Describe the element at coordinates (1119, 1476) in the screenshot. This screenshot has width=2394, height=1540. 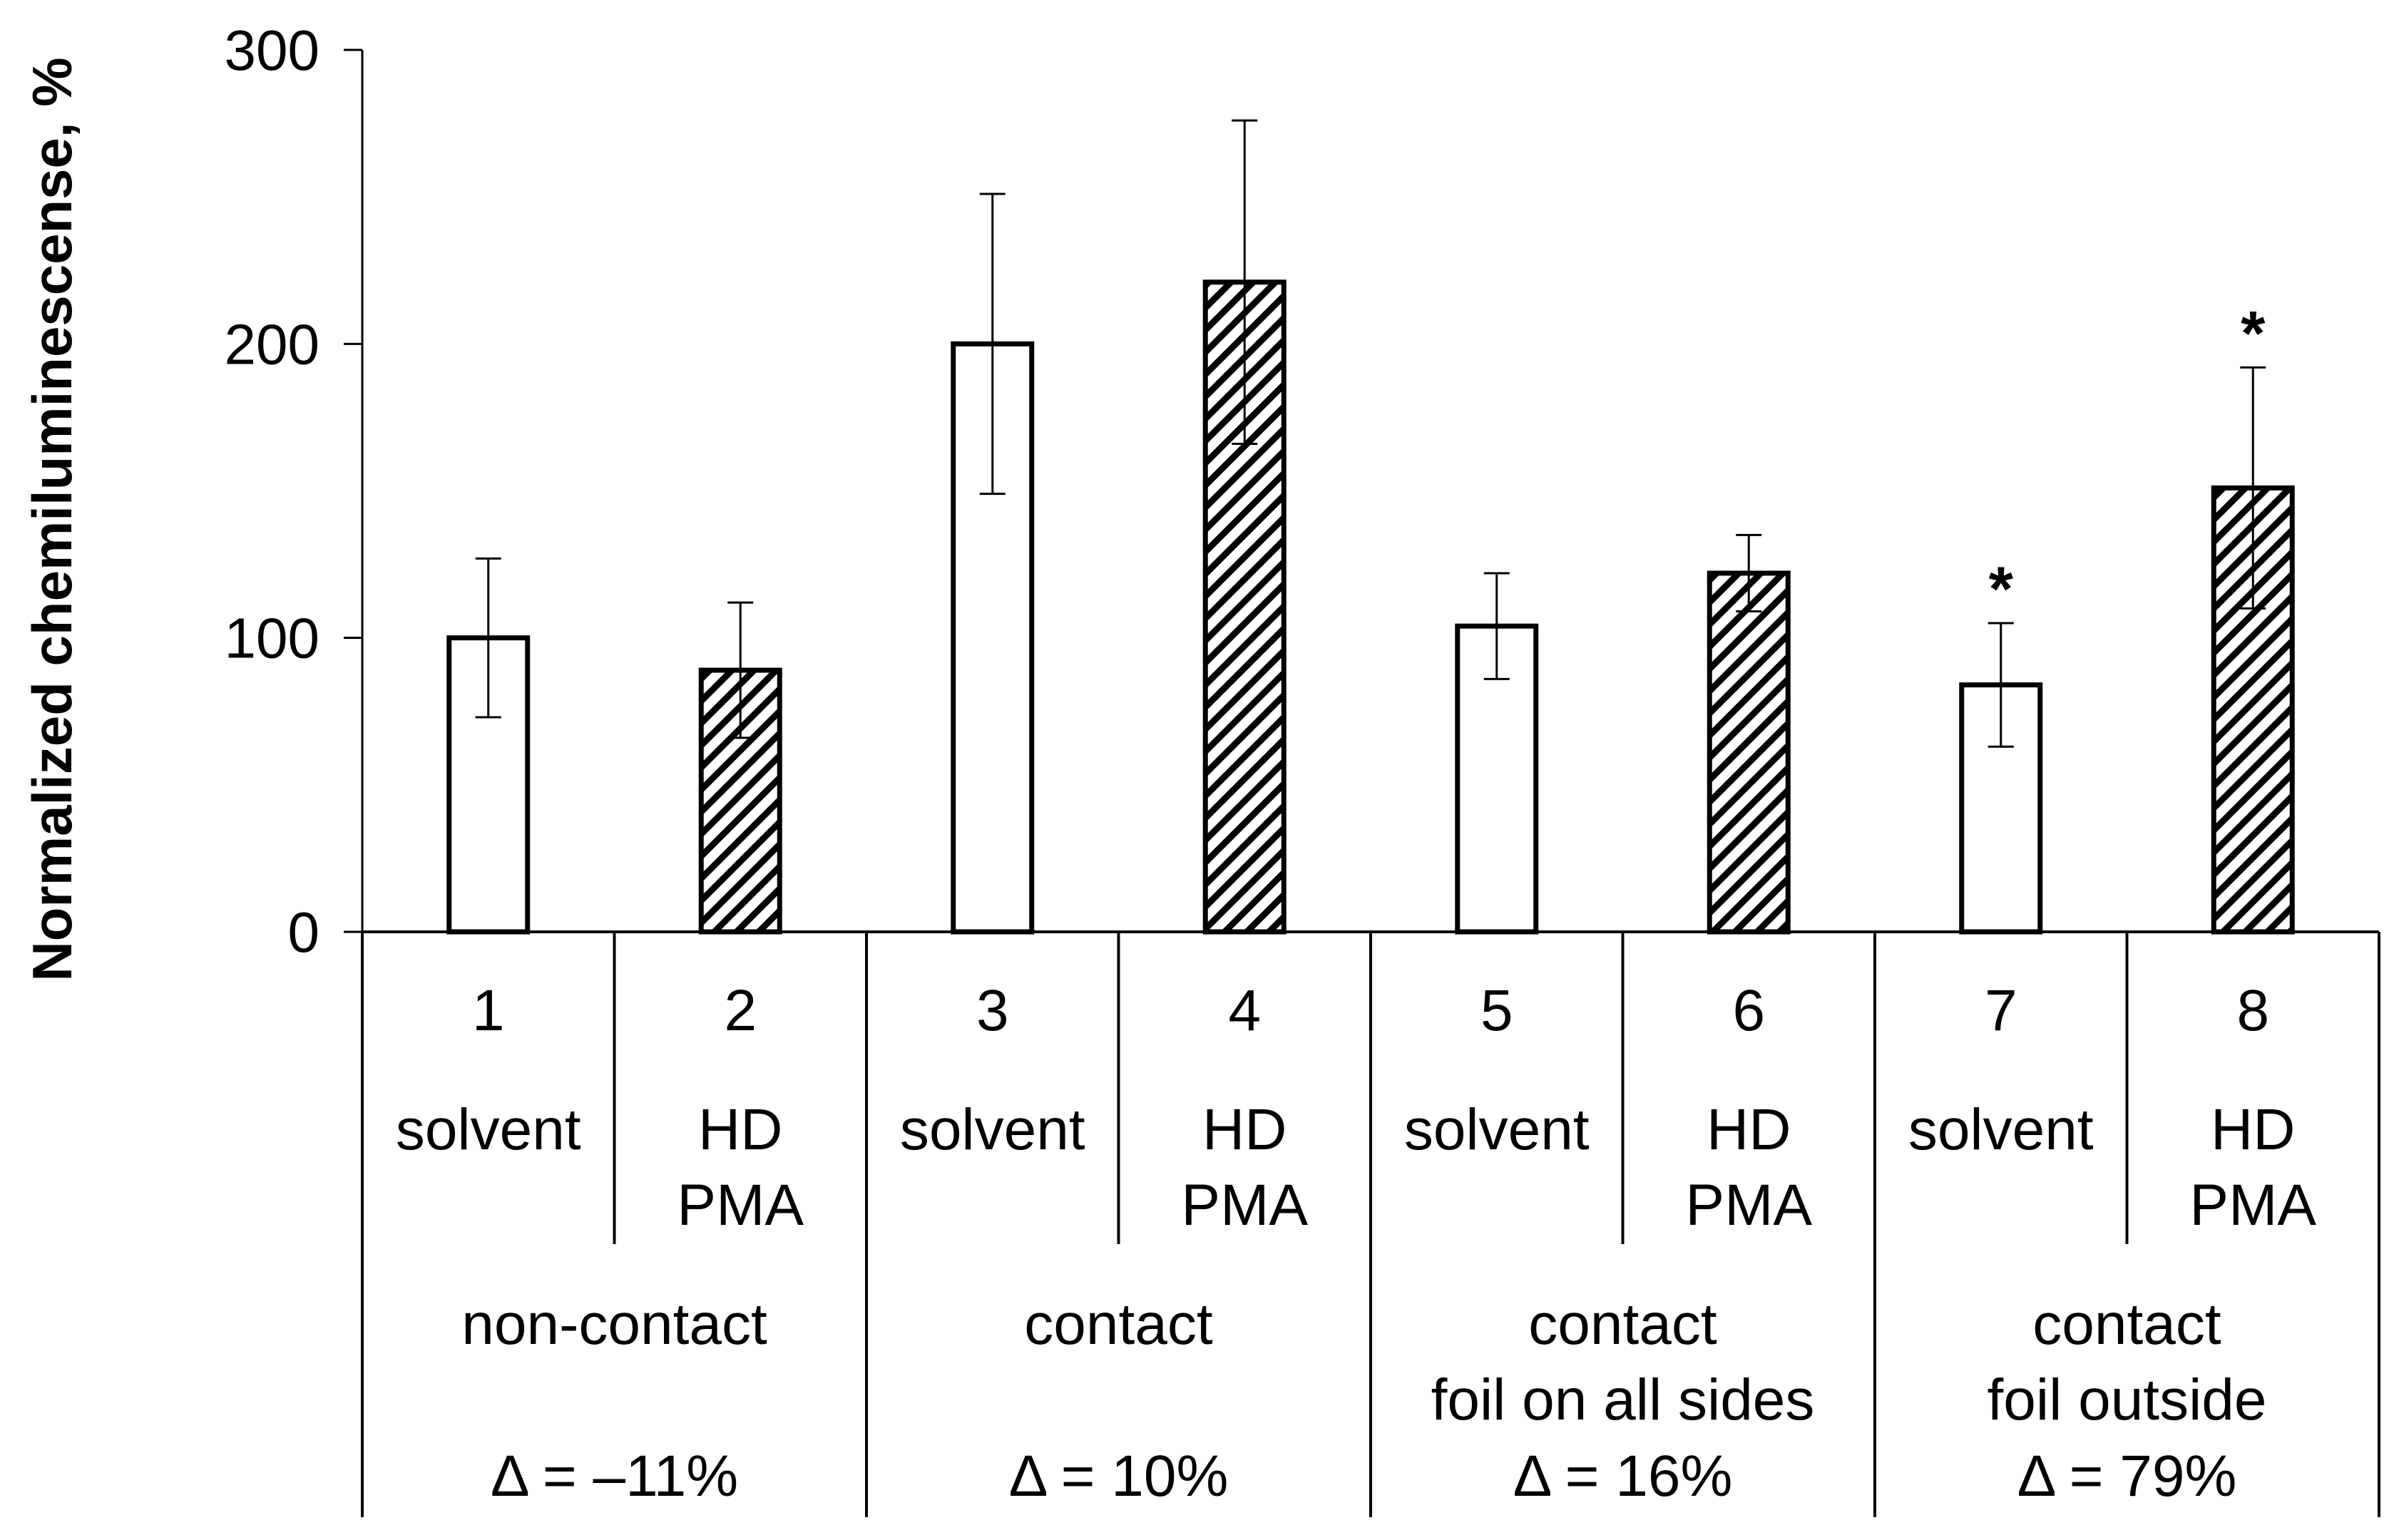
I see `group-delta-2: Δ = 10%` at that location.